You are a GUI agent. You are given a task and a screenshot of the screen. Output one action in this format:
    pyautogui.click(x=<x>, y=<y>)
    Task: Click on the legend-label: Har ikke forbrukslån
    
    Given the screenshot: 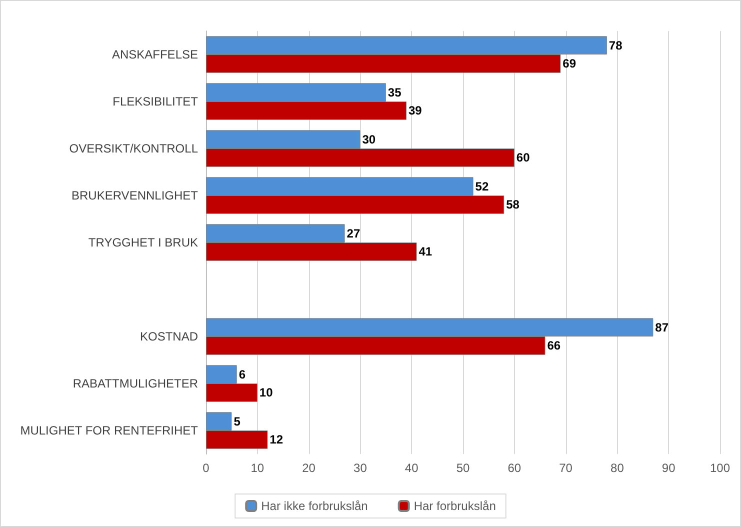 What is the action you would take?
    pyautogui.click(x=314, y=506)
    